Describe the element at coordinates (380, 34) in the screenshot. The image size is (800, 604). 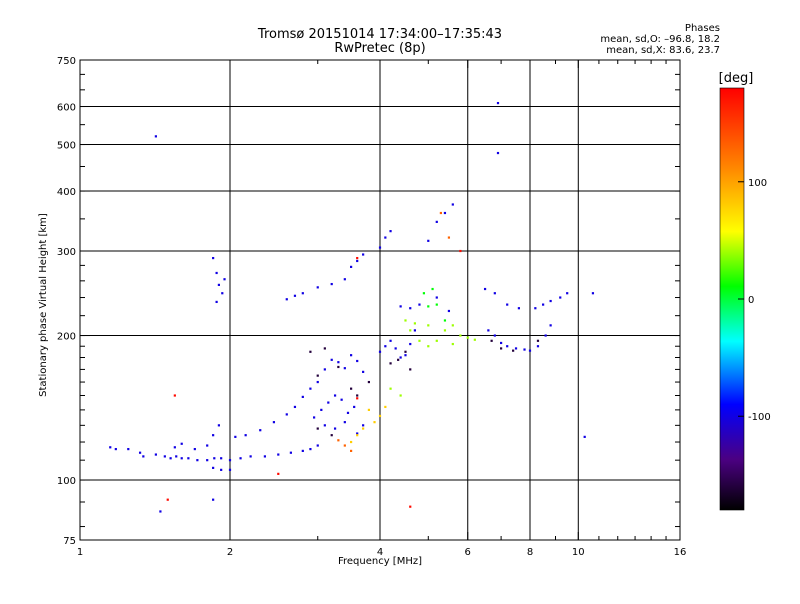
I see `chart-title: Tromsø 20151014 17:34:00–17:35:43` at that location.